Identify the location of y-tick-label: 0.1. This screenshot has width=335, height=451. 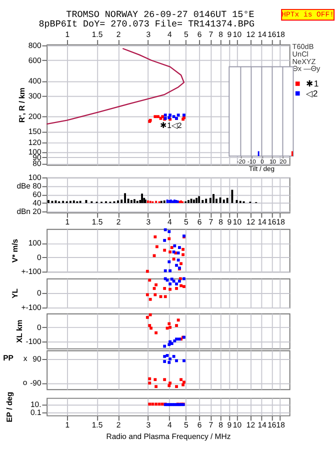
(36, 412).